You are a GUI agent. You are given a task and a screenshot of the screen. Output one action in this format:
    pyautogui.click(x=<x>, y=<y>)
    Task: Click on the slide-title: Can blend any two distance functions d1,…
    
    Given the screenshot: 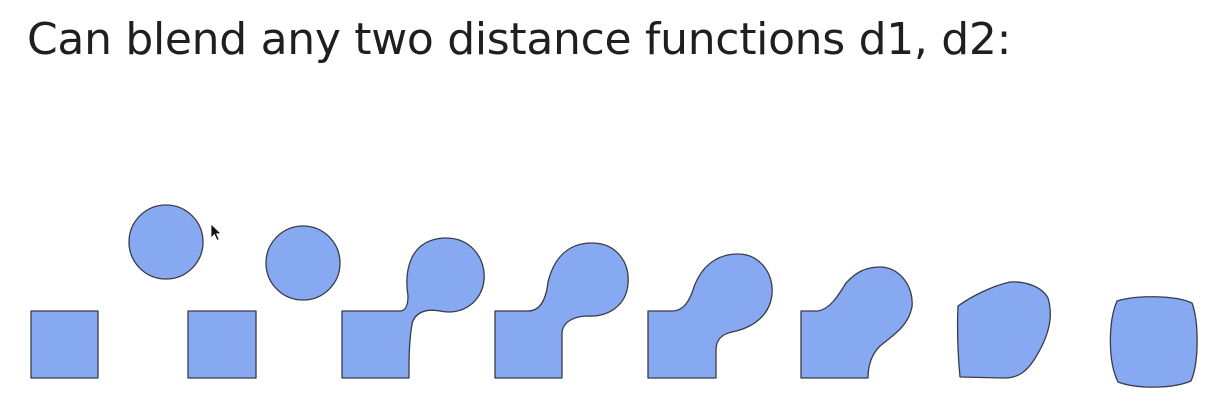 What is the action you would take?
    pyautogui.click(x=519, y=39)
    